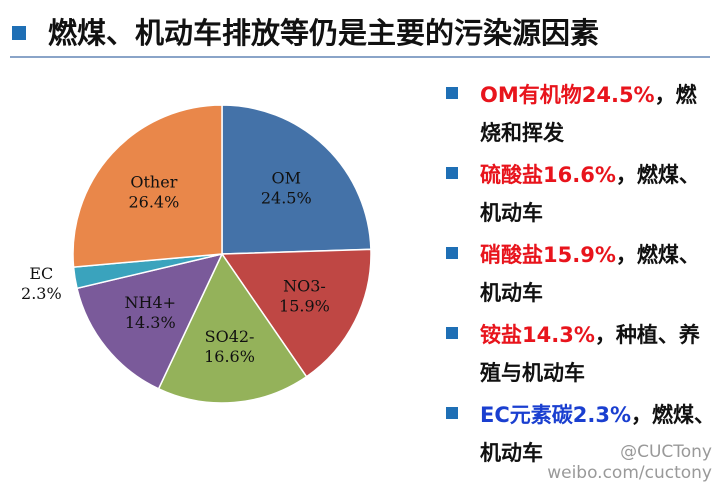  What do you see at coordinates (567, 95) in the screenshot?
I see `note-key: OM有机物24.5%` at bounding box center [567, 95].